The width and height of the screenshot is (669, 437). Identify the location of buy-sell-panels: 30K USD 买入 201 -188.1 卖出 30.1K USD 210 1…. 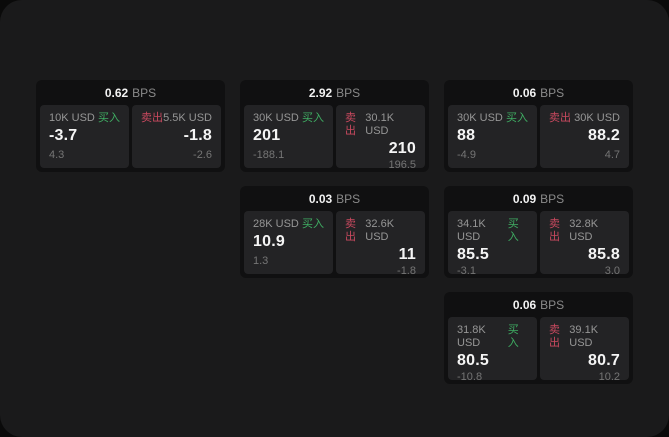
(334, 138).